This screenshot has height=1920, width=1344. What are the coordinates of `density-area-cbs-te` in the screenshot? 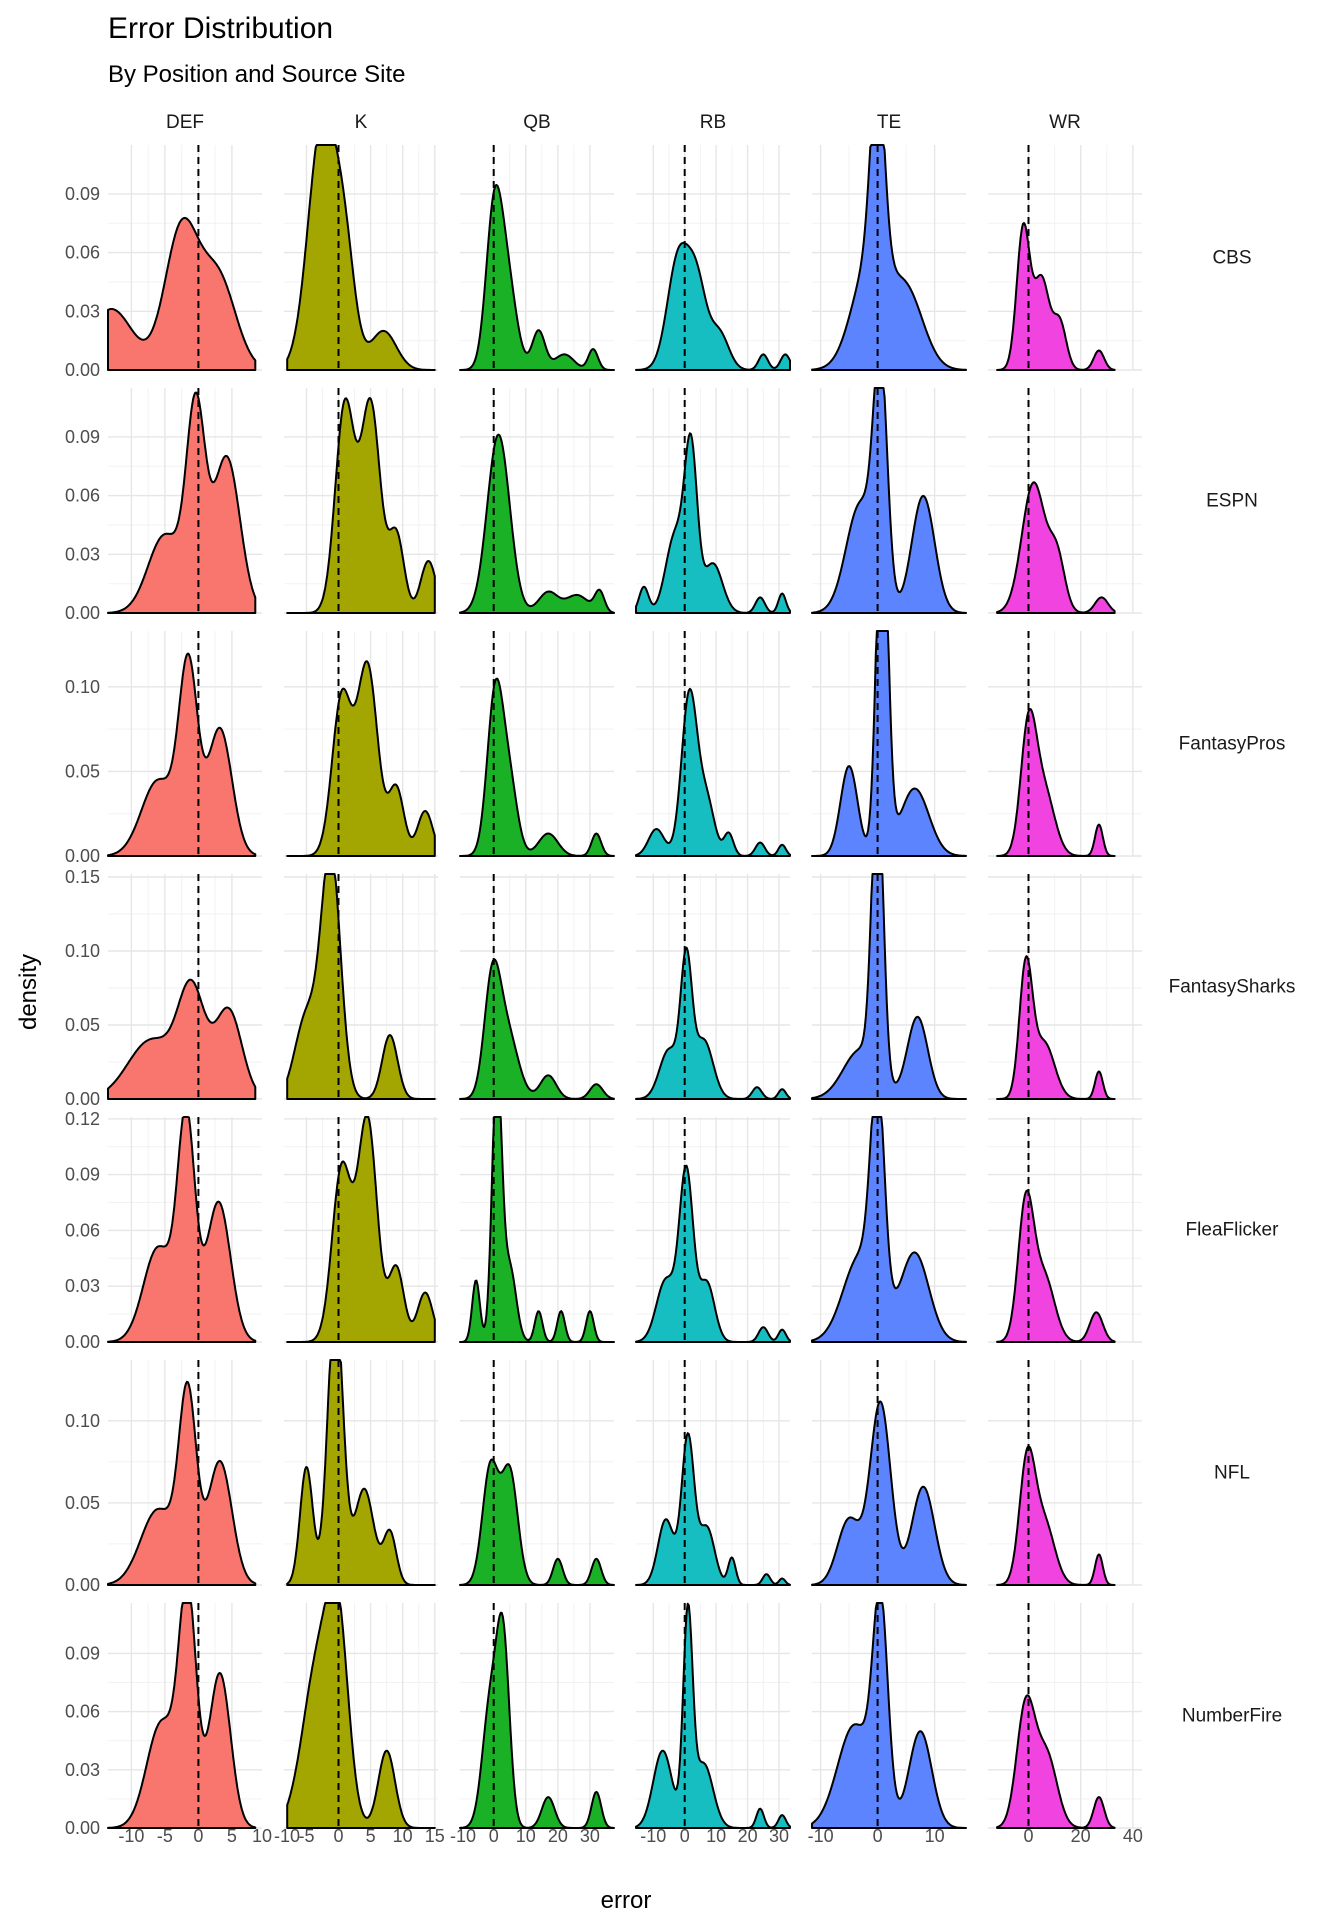 It's located at (889, 257).